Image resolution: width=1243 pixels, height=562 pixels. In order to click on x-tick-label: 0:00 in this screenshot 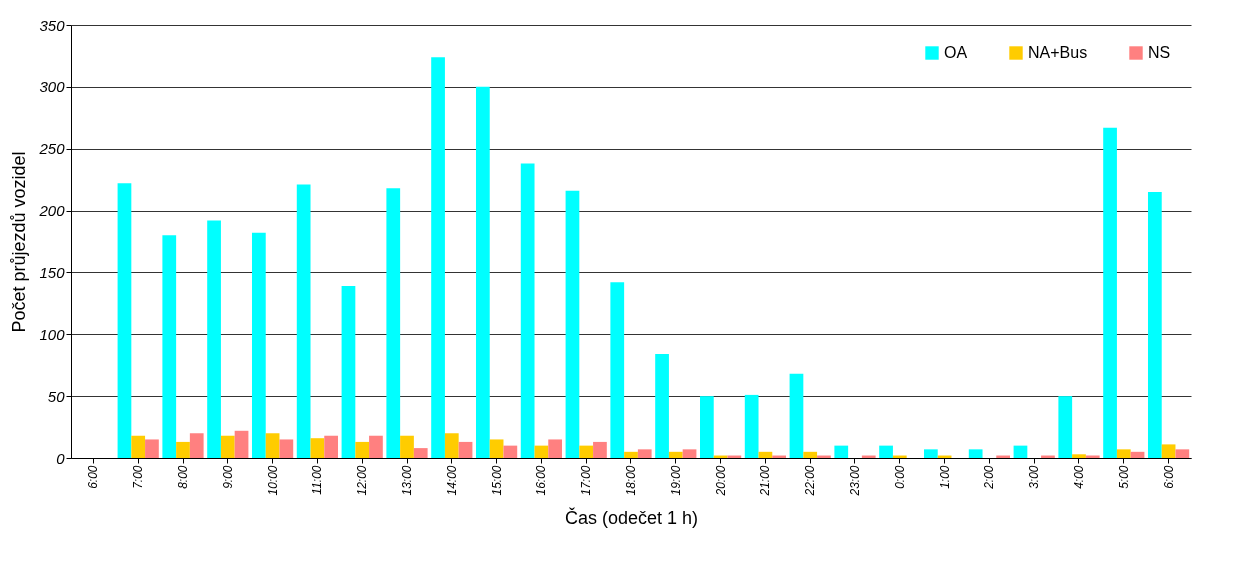, I will do `click(899, 477)`.